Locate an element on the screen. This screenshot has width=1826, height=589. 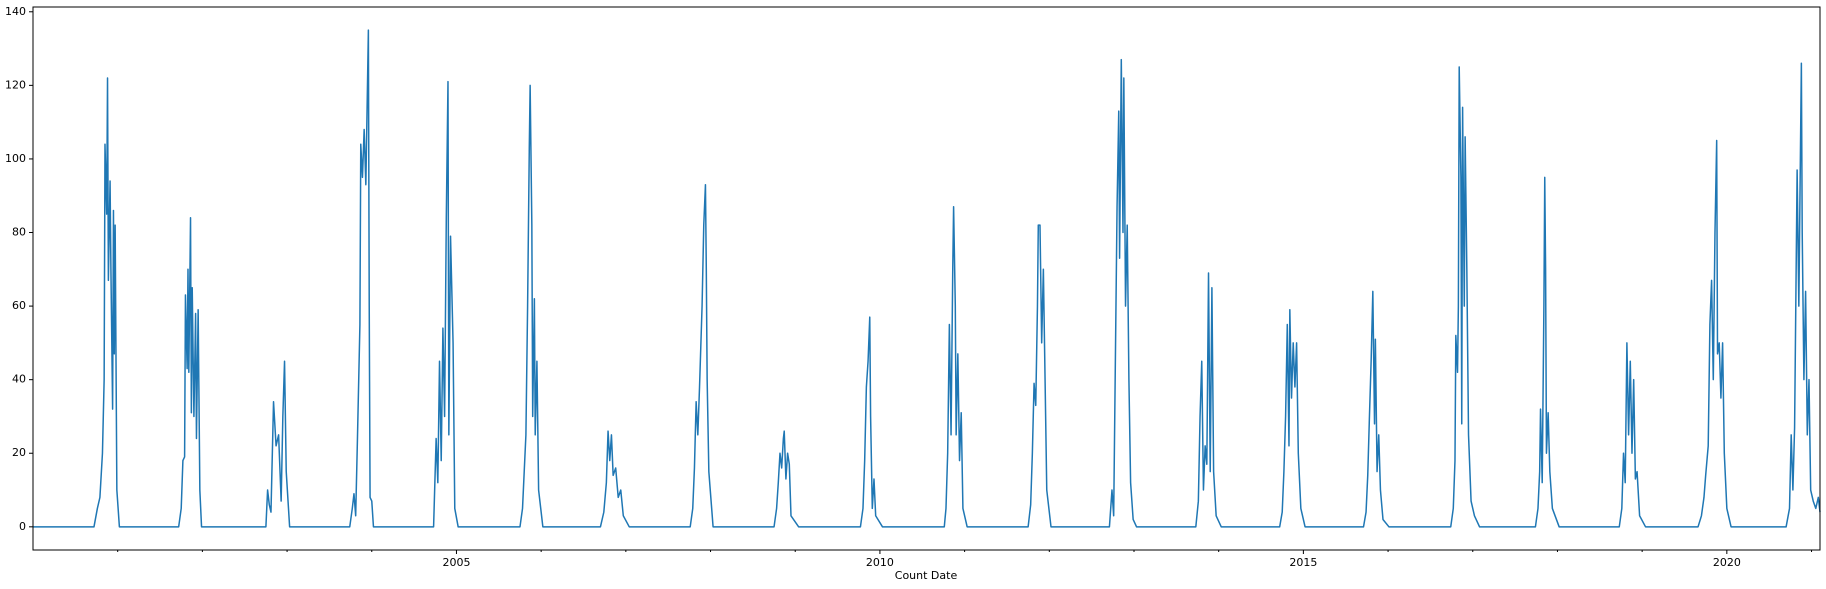
y-tick-label: 120 is located at coordinates (15, 84).